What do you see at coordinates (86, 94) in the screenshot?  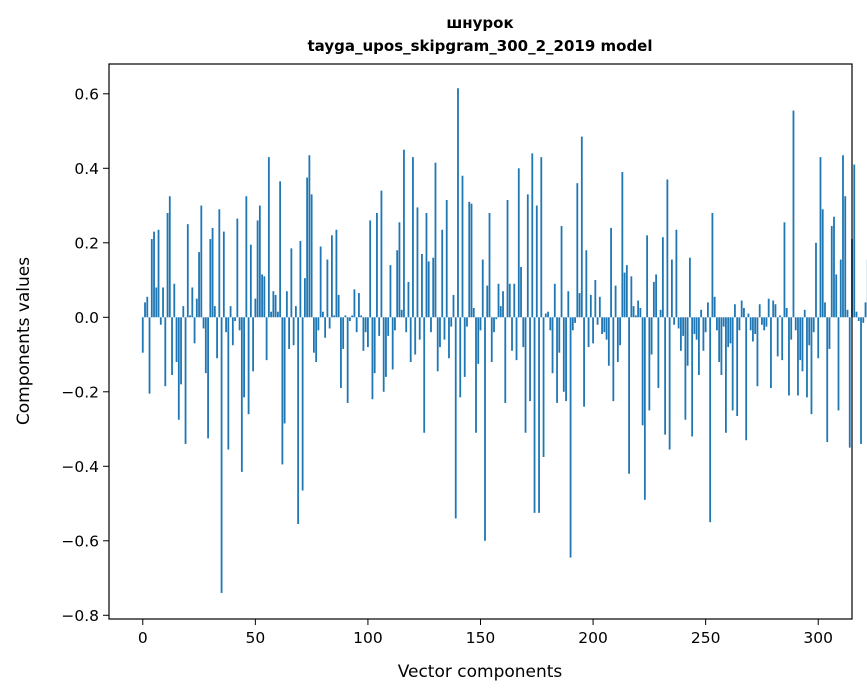 I see `y-tick-label: 0.6` at bounding box center [86, 94].